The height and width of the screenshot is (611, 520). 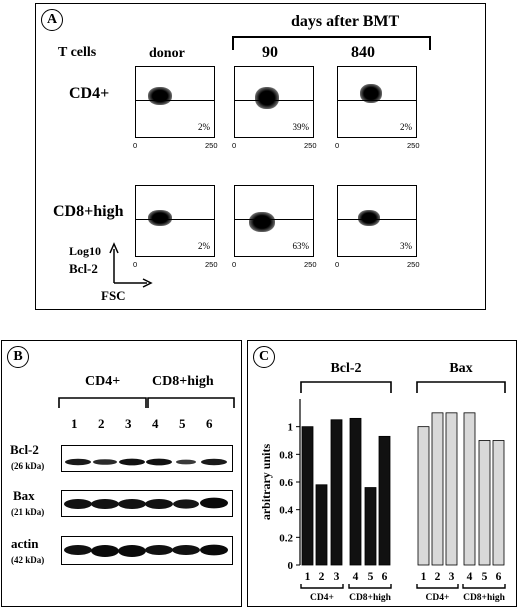 What do you see at coordinates (128, 423) in the screenshot?
I see `lane-number: 3` at bounding box center [128, 423].